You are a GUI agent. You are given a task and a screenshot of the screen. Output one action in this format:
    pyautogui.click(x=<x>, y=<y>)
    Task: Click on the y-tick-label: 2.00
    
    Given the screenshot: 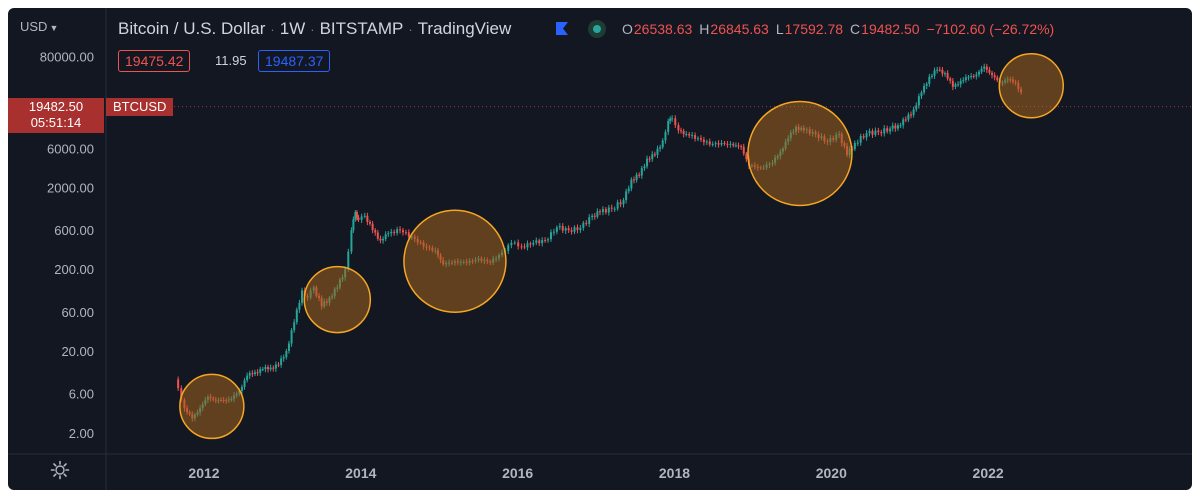 What is the action you would take?
    pyautogui.click(x=81, y=433)
    